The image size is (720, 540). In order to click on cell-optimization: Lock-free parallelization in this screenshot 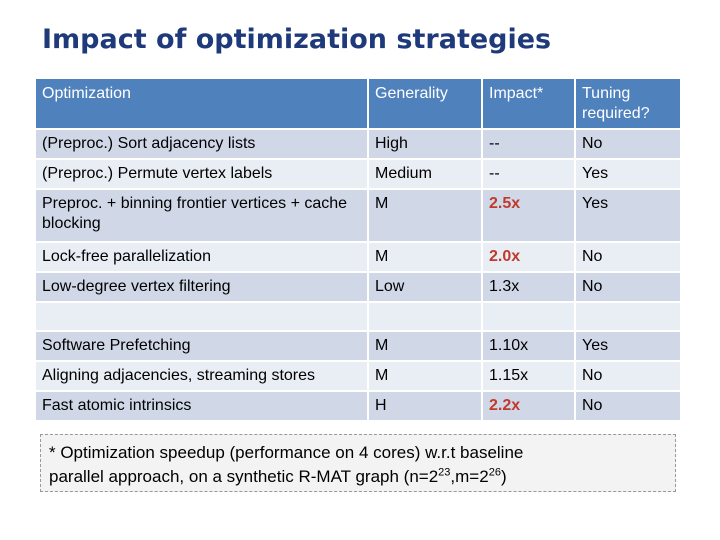, I will do `click(202, 258)`.